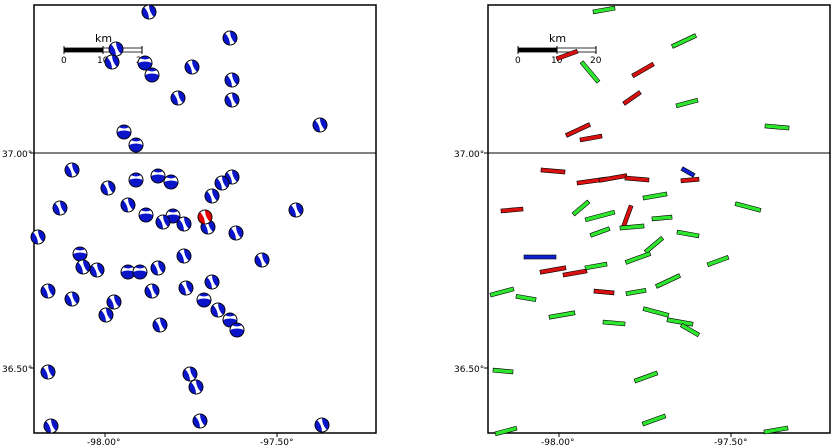  Describe the element at coordinates (644, 440) in the screenshot. I see `right-x-ticks: -98.00° -97.50°` at that location.